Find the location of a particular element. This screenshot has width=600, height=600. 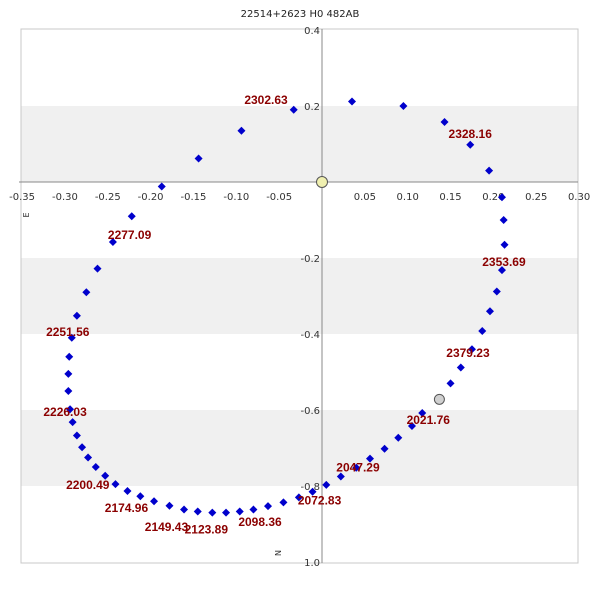

chart-title: 22514+2623 H0 482AB is located at coordinates (300, 14).